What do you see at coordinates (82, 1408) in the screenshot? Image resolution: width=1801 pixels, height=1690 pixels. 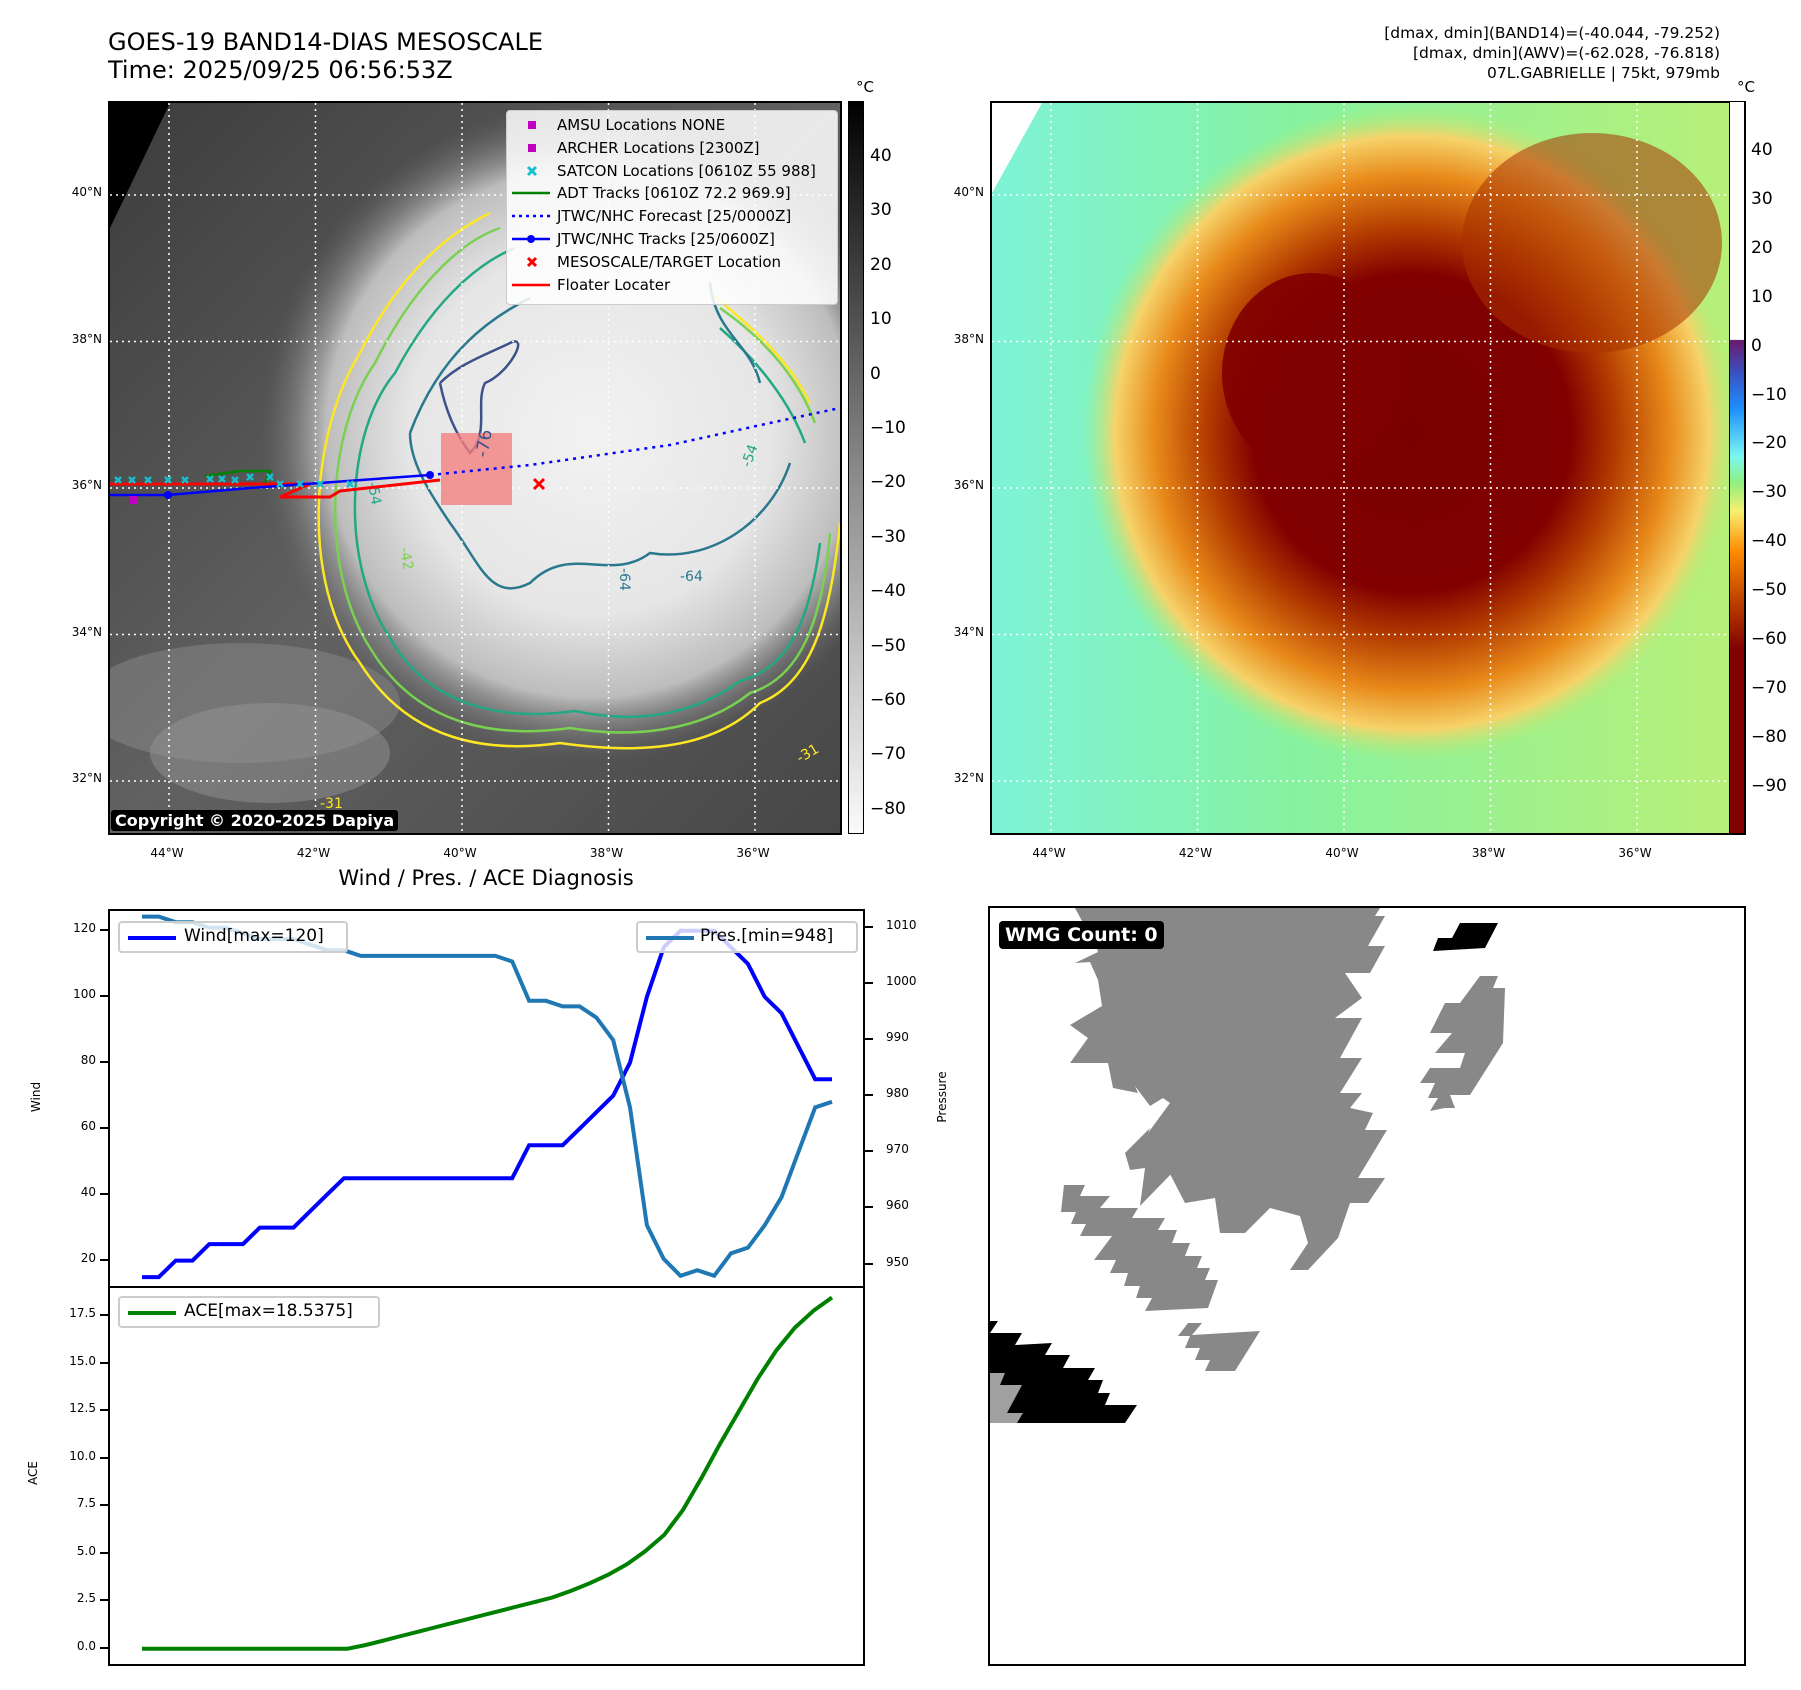 I see `ace-tick-label: 12.5` at bounding box center [82, 1408].